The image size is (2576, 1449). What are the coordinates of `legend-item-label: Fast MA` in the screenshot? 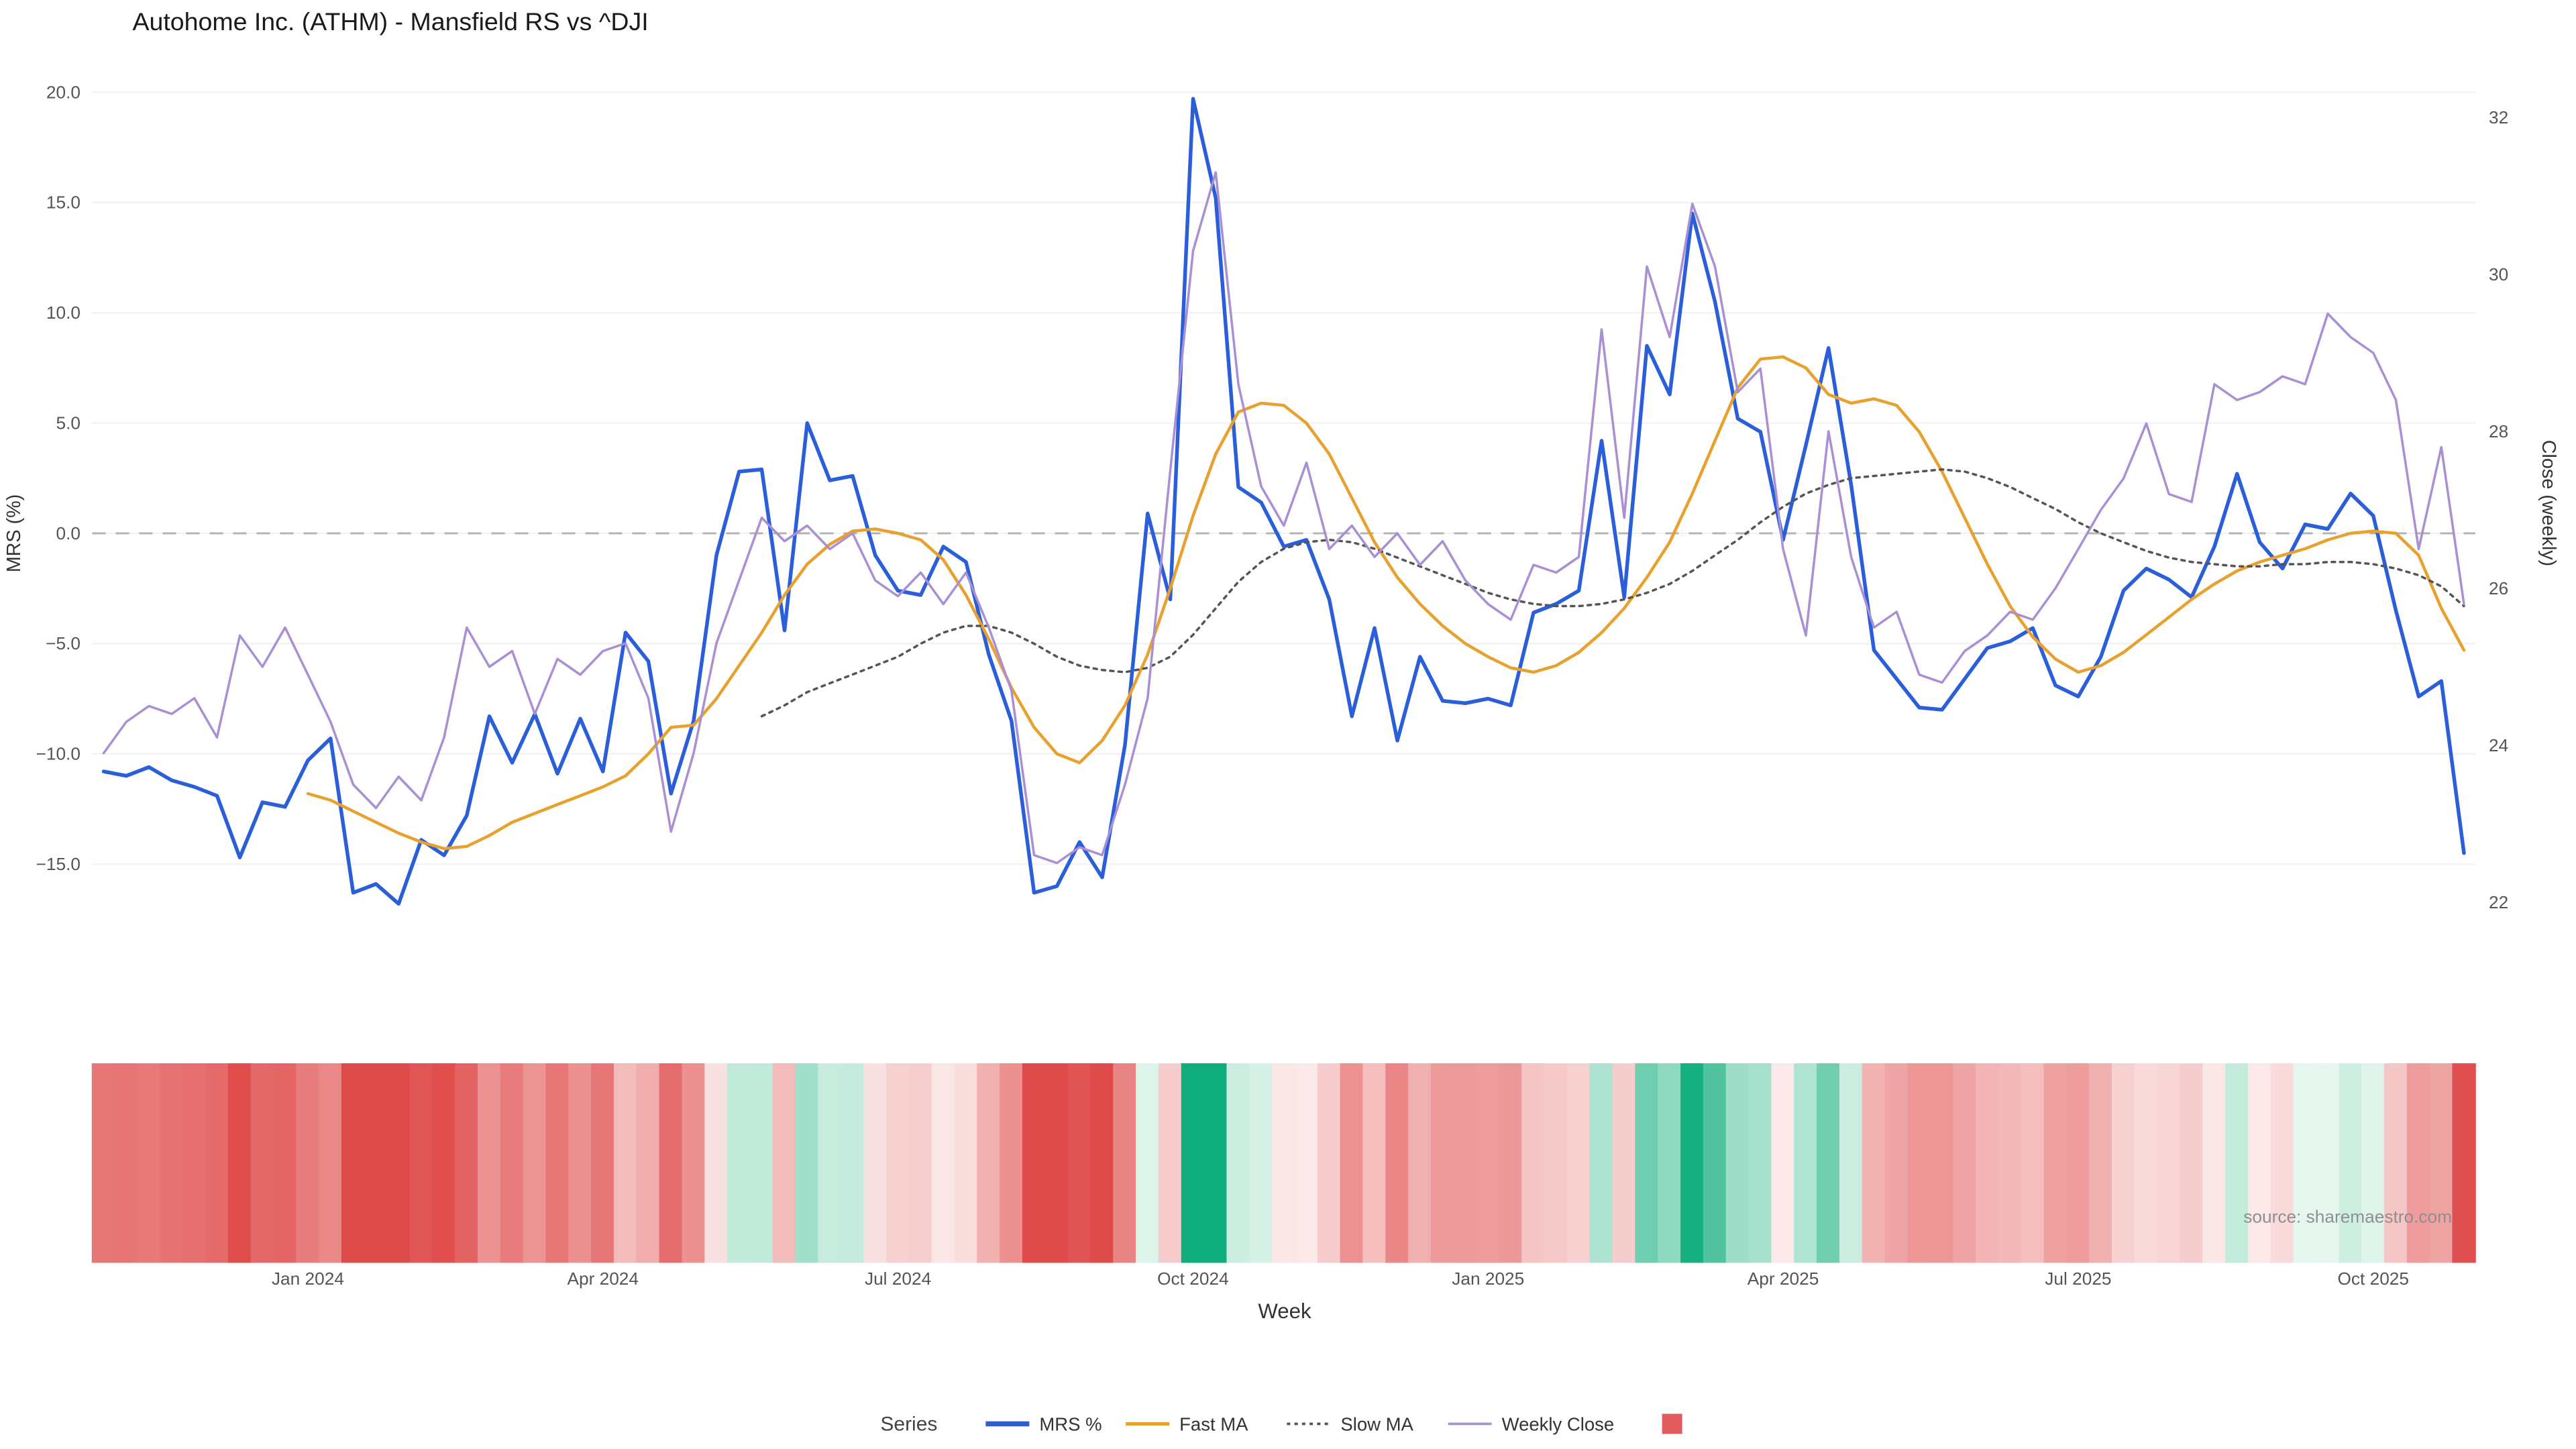 It's located at (1213, 1424).